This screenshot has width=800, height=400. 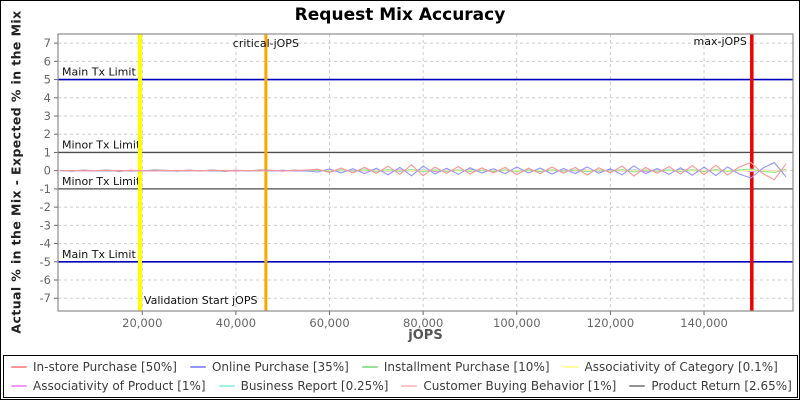 What do you see at coordinates (266, 43) in the screenshot?
I see `v-marker-label: critical-jOPS` at bounding box center [266, 43].